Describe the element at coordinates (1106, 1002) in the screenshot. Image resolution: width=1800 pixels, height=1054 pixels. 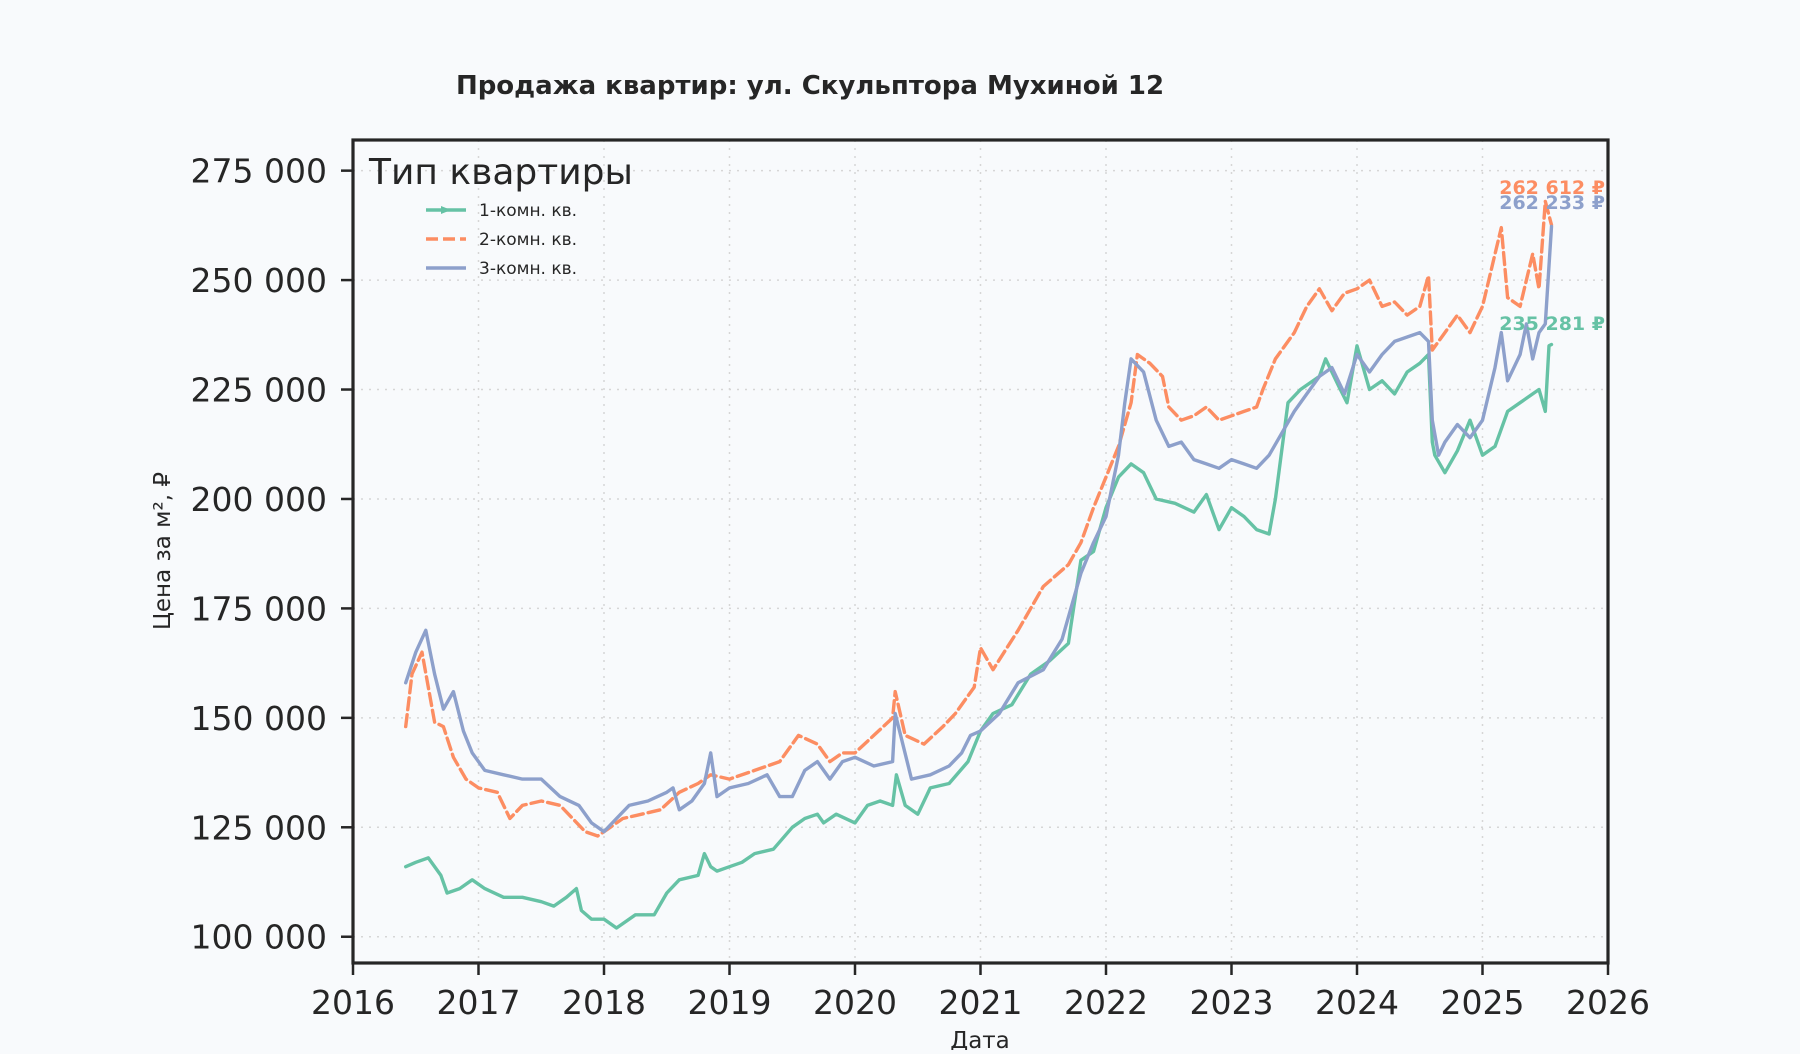
I see `x-tick-label: 2022` at that location.